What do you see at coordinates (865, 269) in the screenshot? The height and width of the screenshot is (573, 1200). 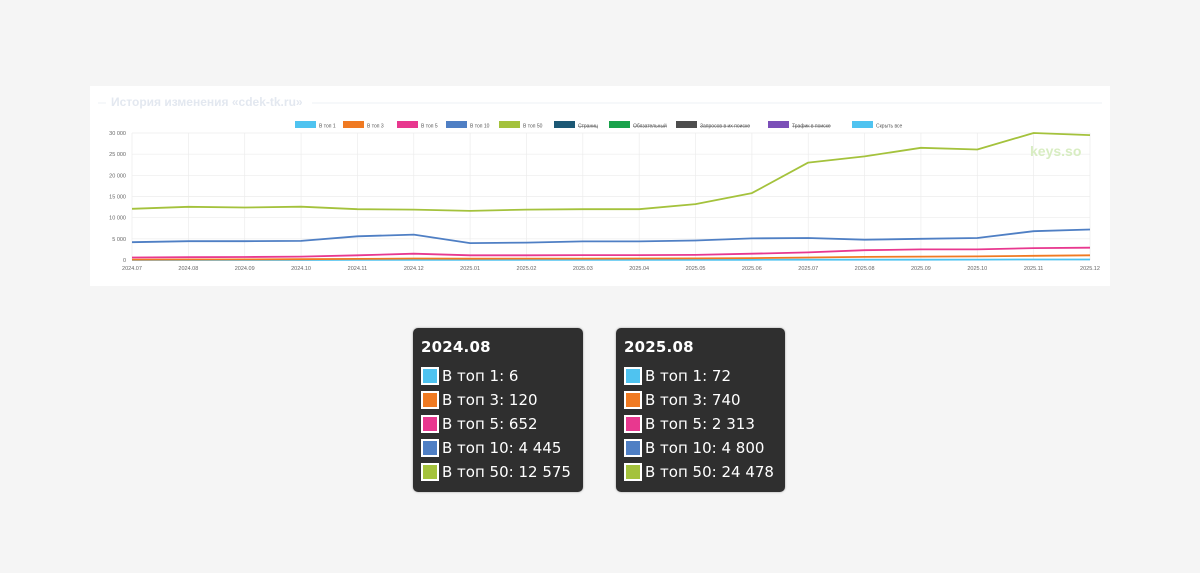 I see `x-tick-label: 2025.08` at bounding box center [865, 269].